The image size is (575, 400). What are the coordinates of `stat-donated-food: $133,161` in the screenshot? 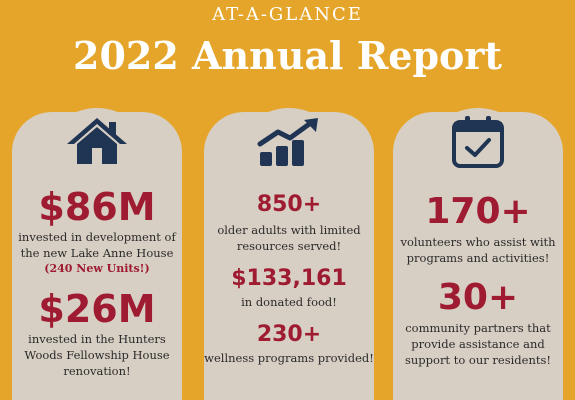 It's located at (289, 278).